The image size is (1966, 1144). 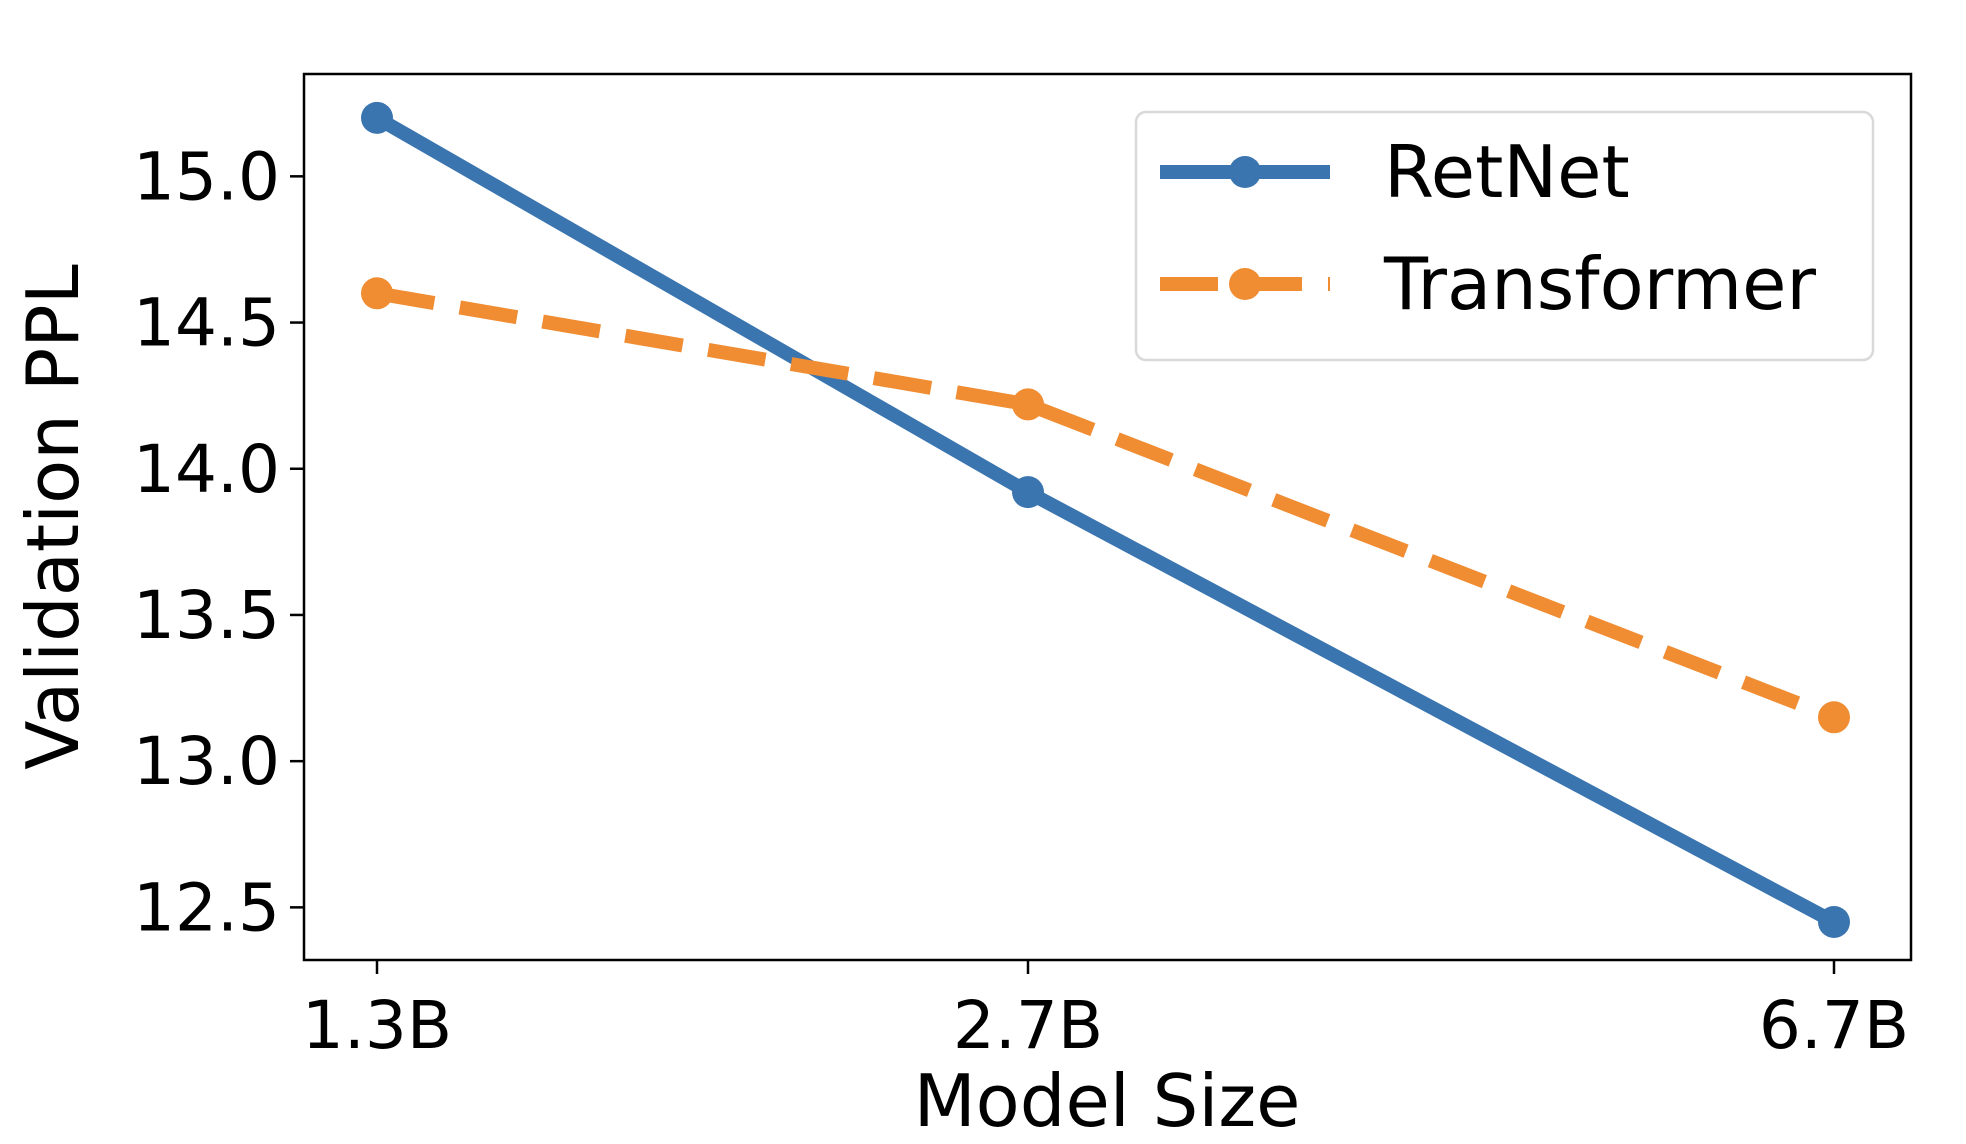 I want to click on y-tick-label: 15.0, so click(x=206, y=176).